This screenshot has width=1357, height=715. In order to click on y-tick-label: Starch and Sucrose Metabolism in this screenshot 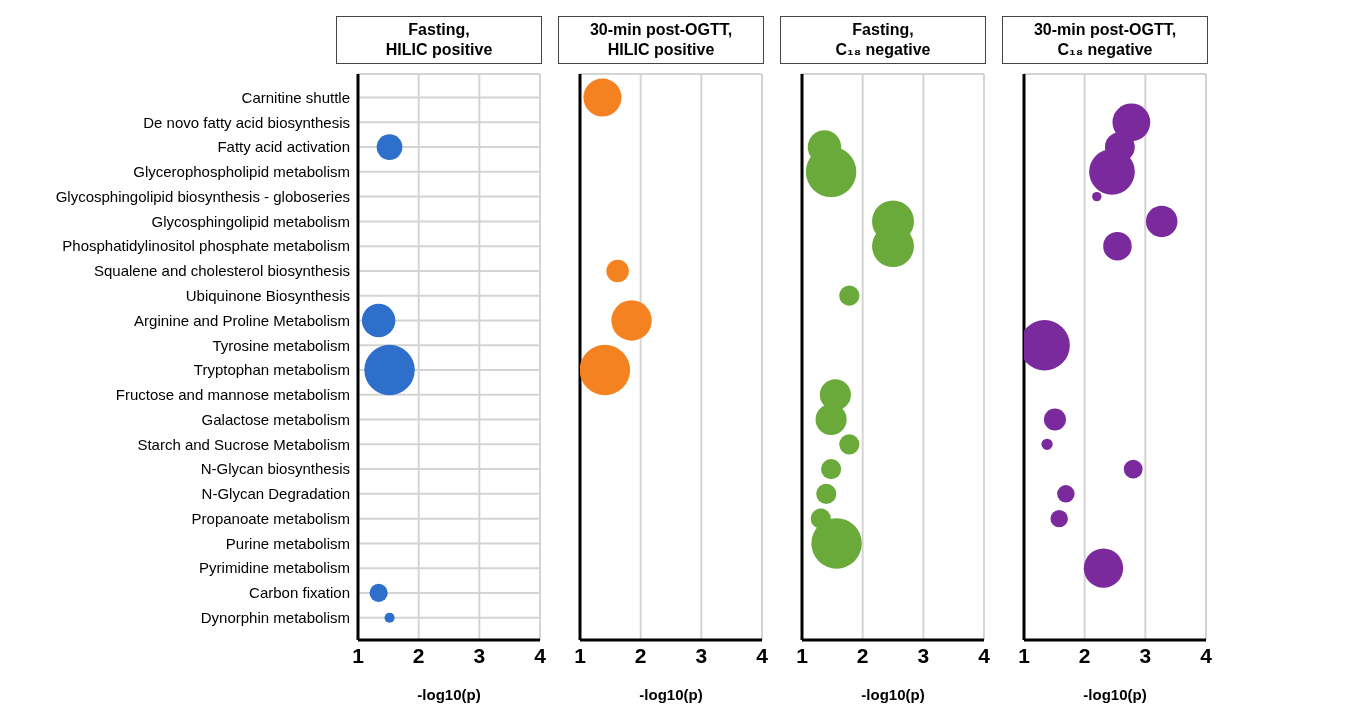, I will do `click(243, 444)`.